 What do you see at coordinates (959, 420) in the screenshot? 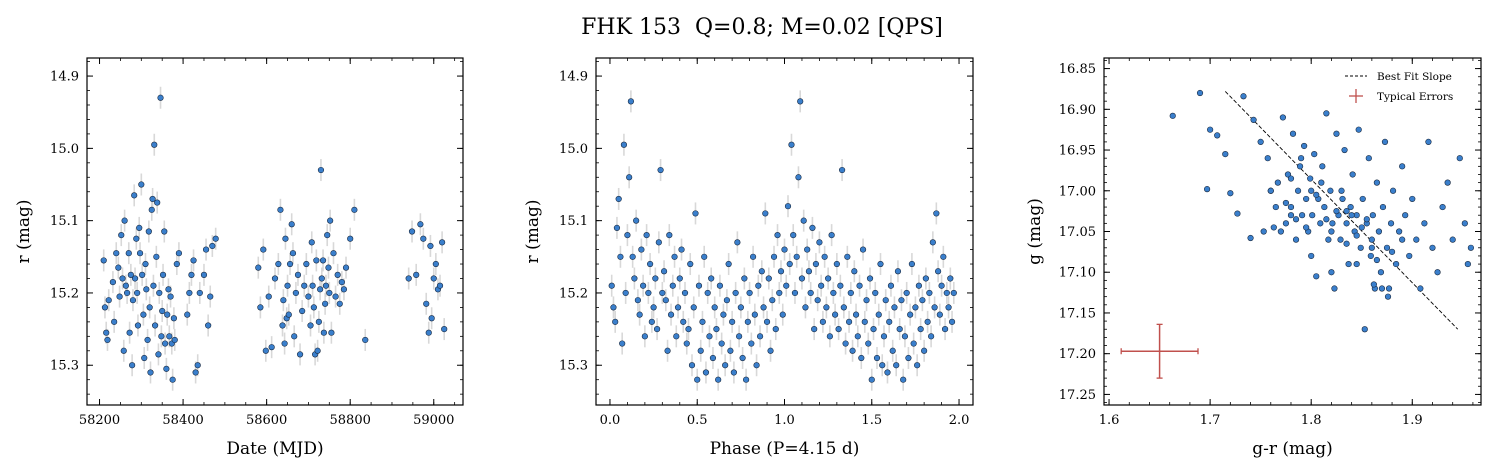
I see `x-tick-label: 2.0` at bounding box center [959, 420].